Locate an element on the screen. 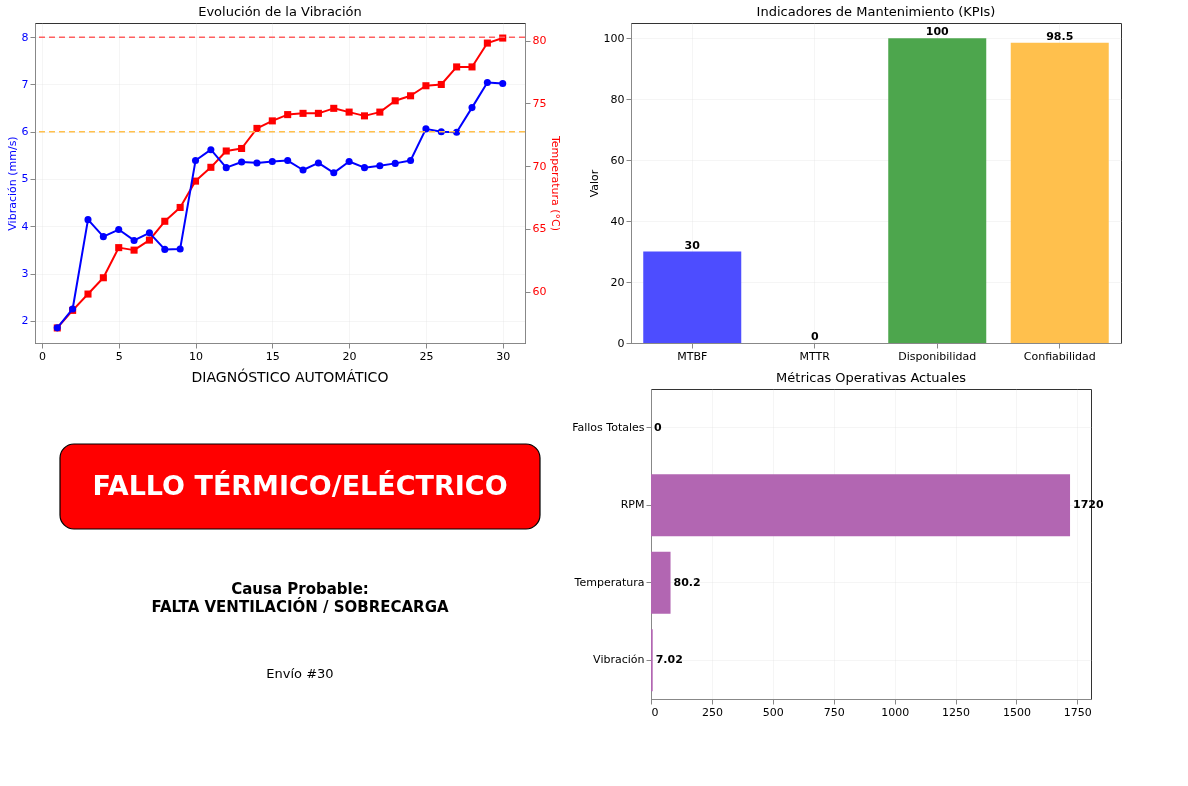 The height and width of the screenshot is (786, 1188). y-tick-label: 8 is located at coordinates (25, 37).